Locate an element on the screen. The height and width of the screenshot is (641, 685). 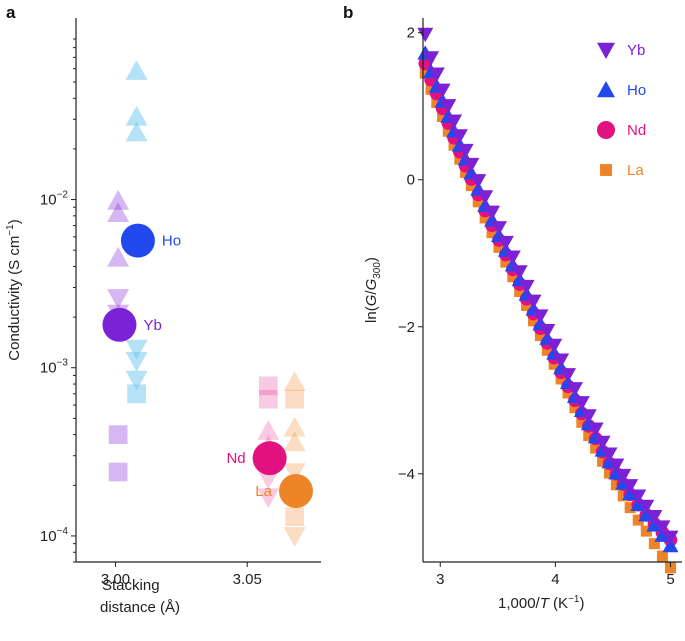
panel-a-xtick-label: 3.05 is located at coordinates (247, 579).